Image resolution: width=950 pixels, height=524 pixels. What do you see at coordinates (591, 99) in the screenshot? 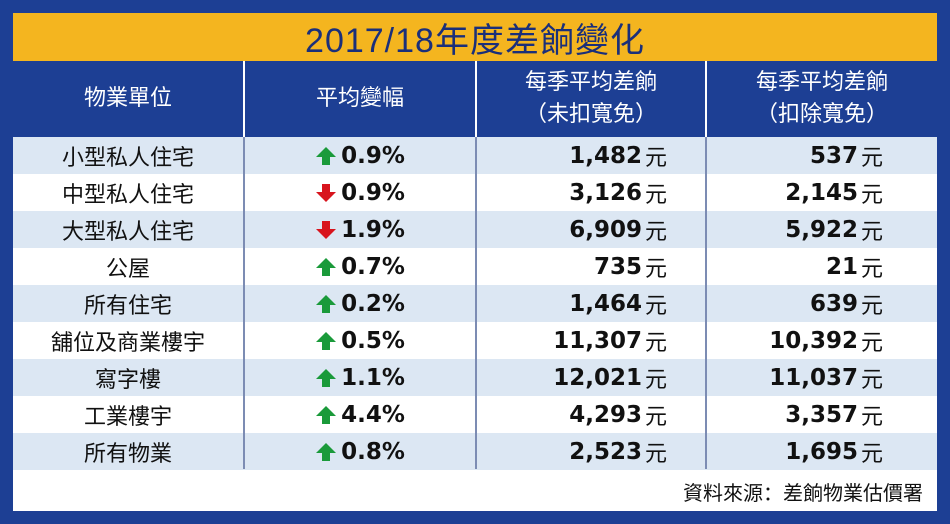
I see `header-rates-no-waiver: 每季平均差餉 （未扣寬免）` at bounding box center [591, 99].